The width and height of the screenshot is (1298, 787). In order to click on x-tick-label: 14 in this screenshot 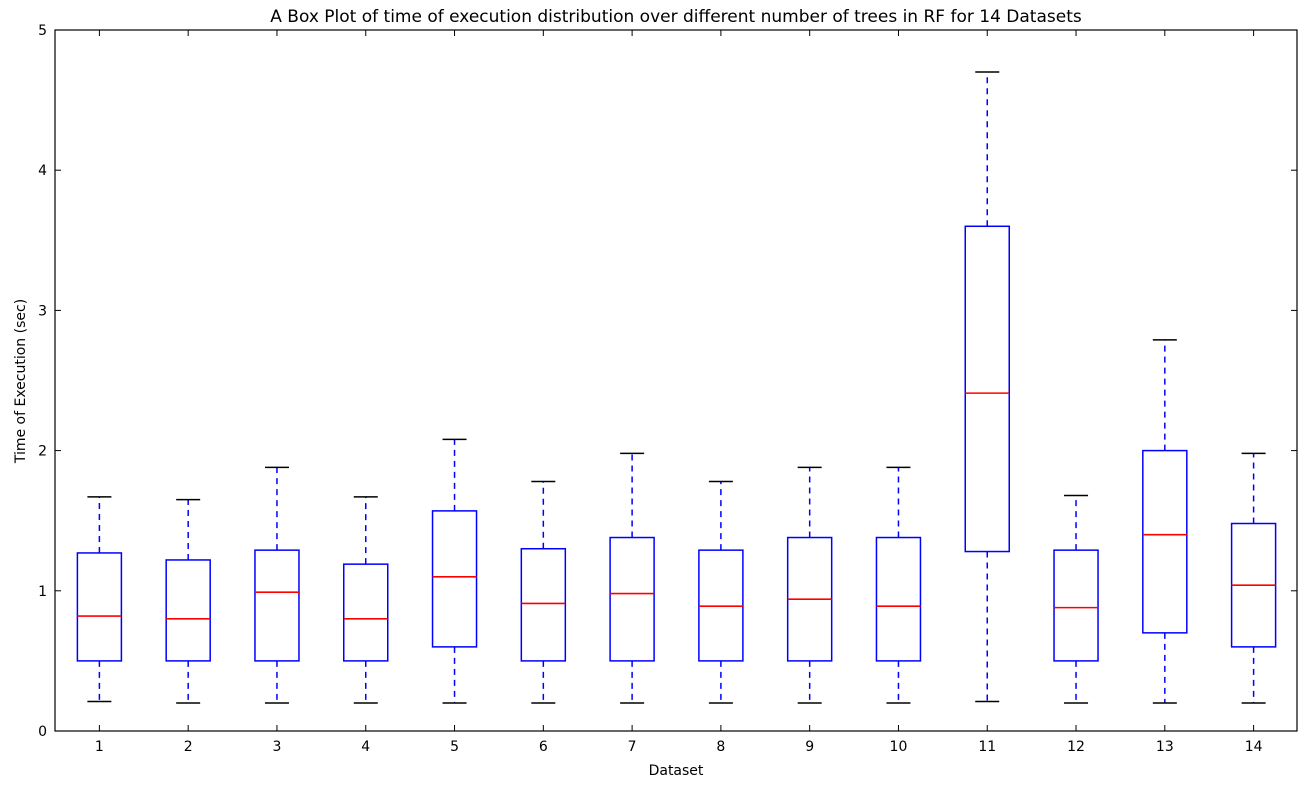, I will do `click(1254, 747)`.